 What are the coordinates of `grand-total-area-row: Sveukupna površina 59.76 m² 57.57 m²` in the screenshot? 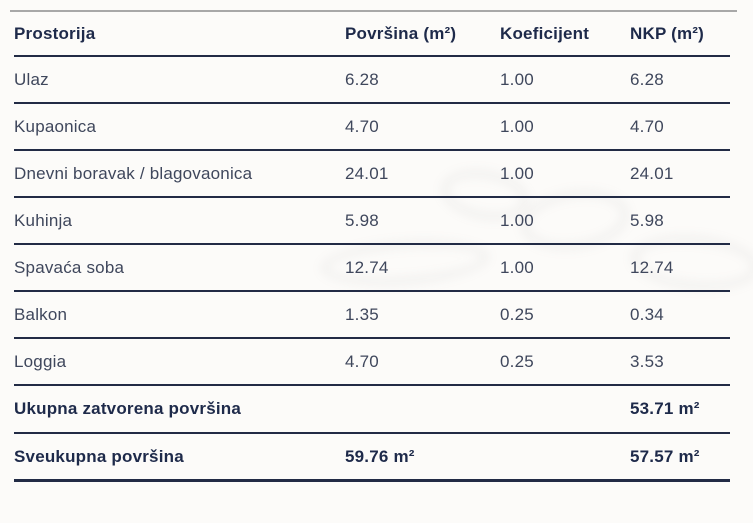 It's located at (372, 458).